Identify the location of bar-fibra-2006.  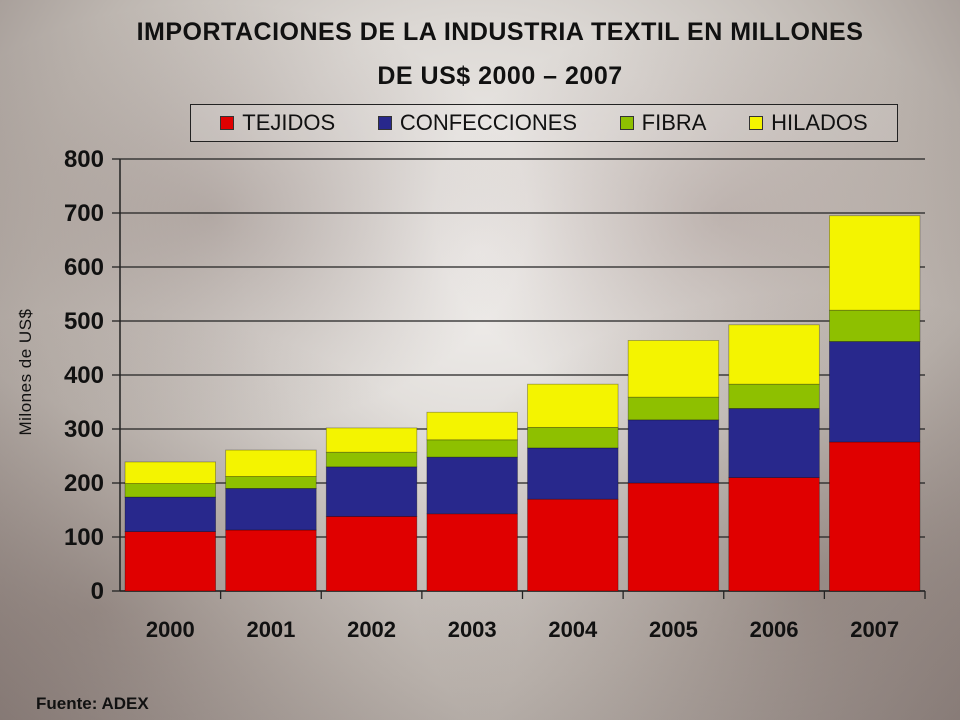
(774, 396).